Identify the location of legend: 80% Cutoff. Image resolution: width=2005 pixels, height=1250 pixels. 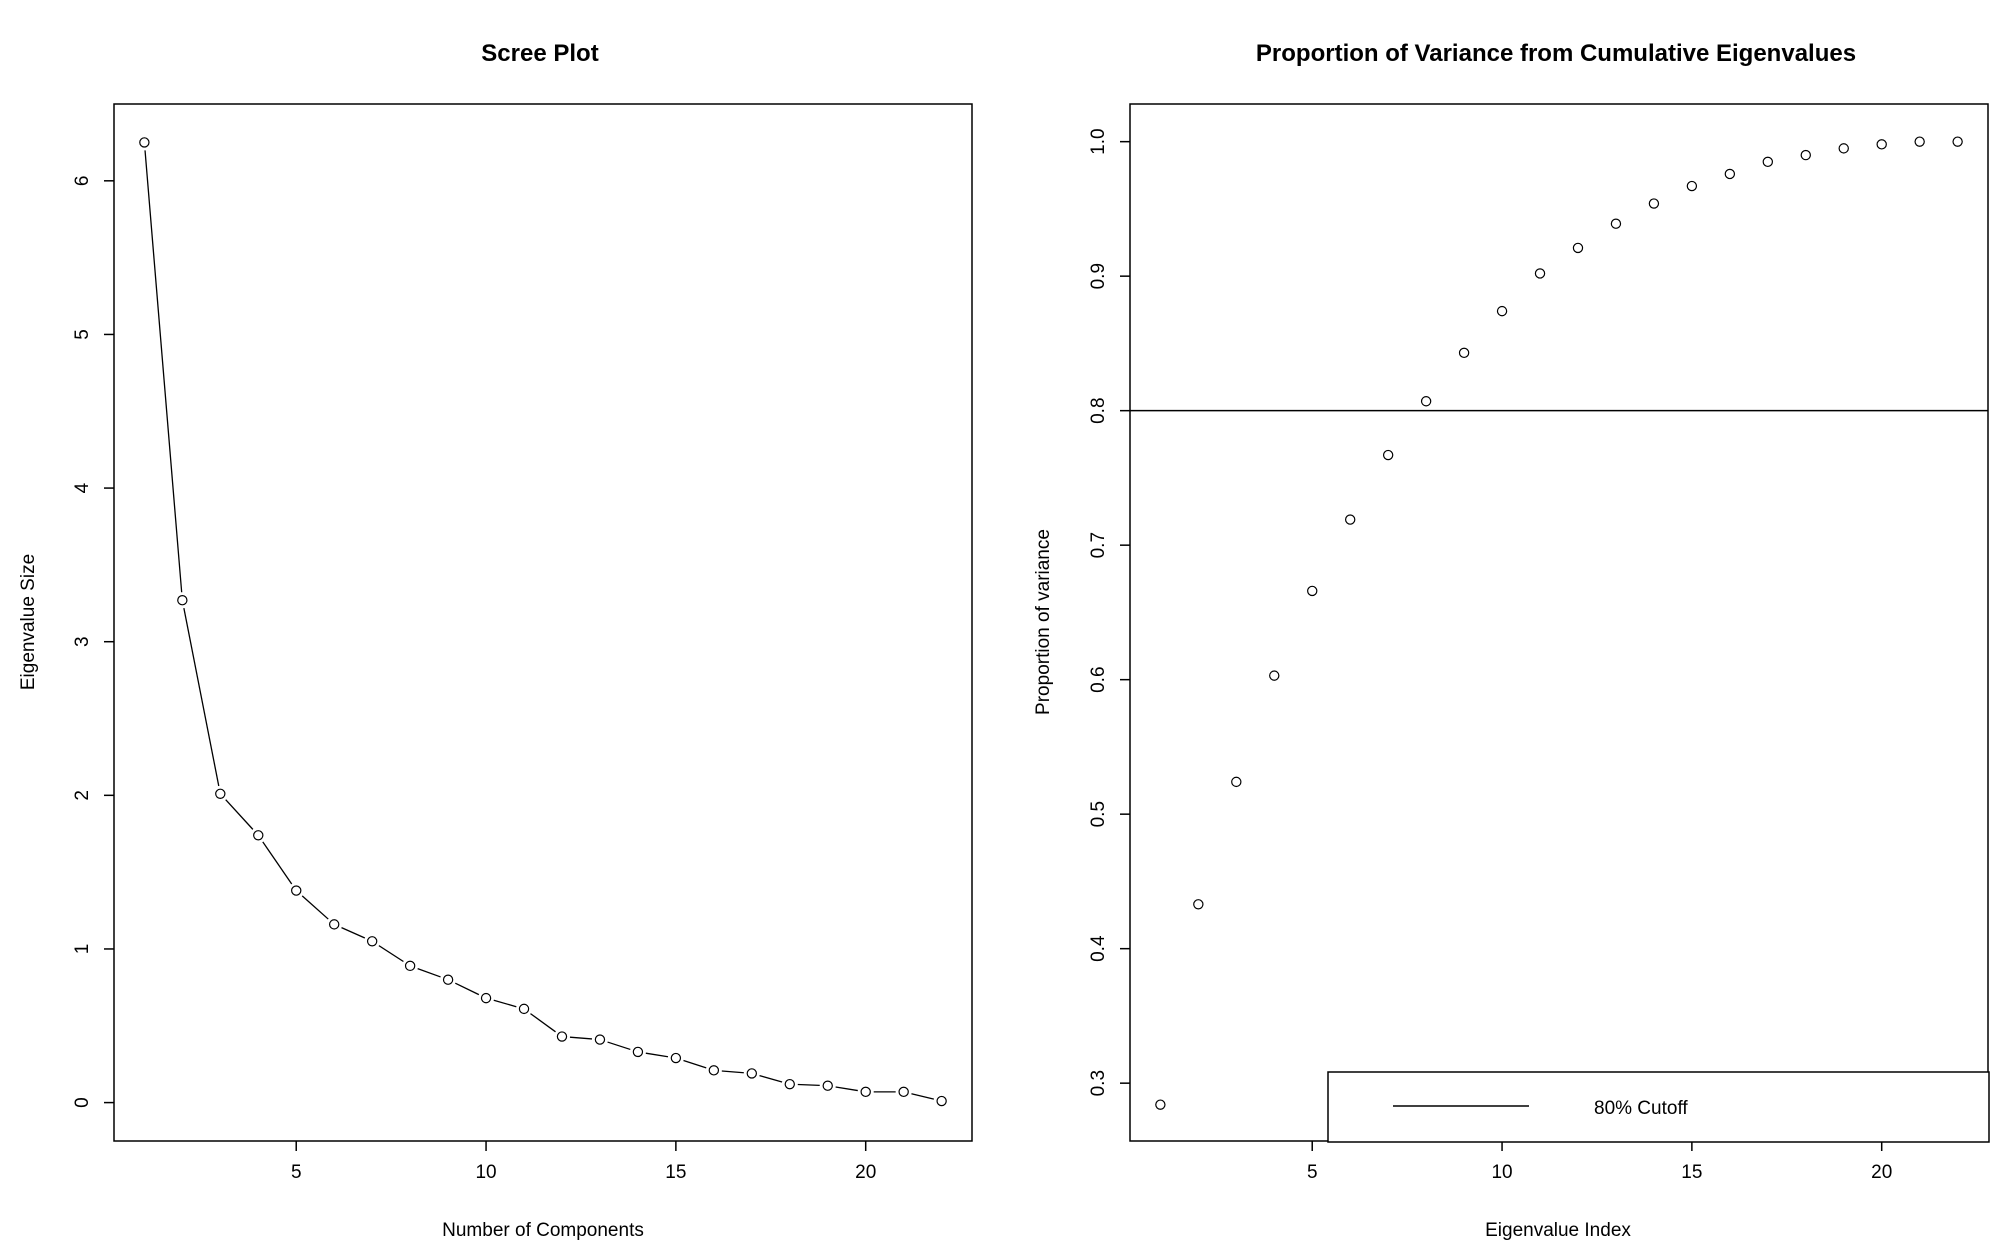
(1658, 1107).